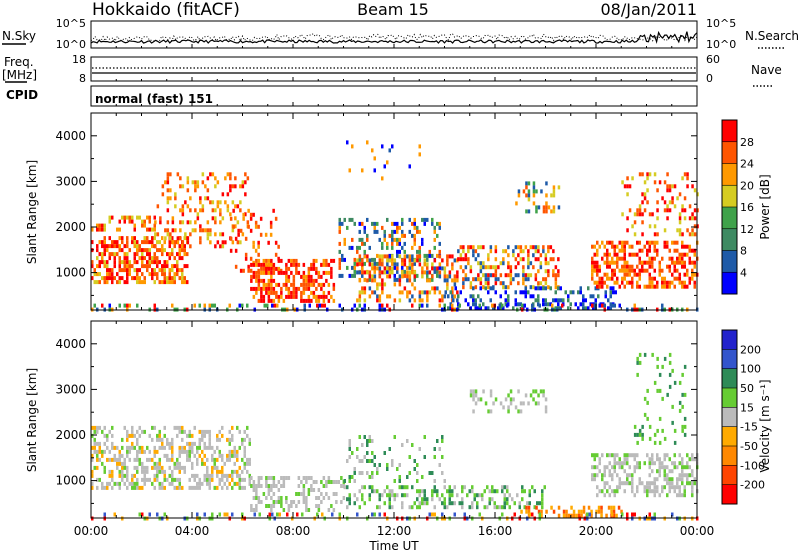 The image size is (800, 558). Describe the element at coordinates (713, 59) in the screenshot. I see `nave-right-tick-top: 60` at that location.